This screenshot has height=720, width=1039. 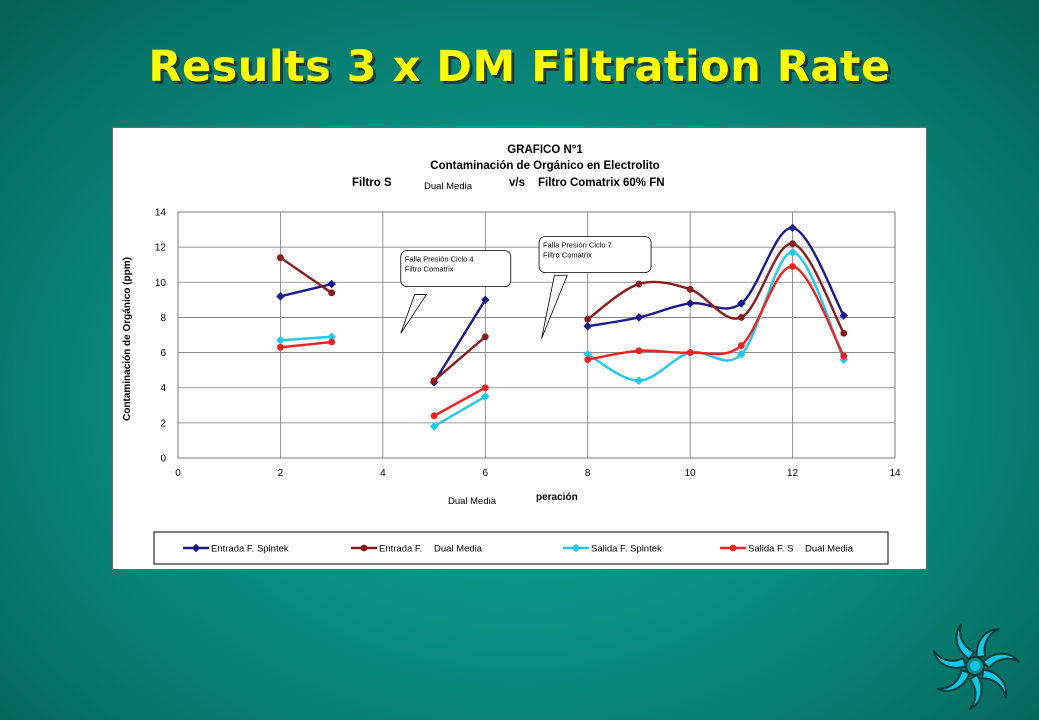 What do you see at coordinates (439, 259) in the screenshot?
I see `callout-text: Falla Presión Ciclo 4` at bounding box center [439, 259].